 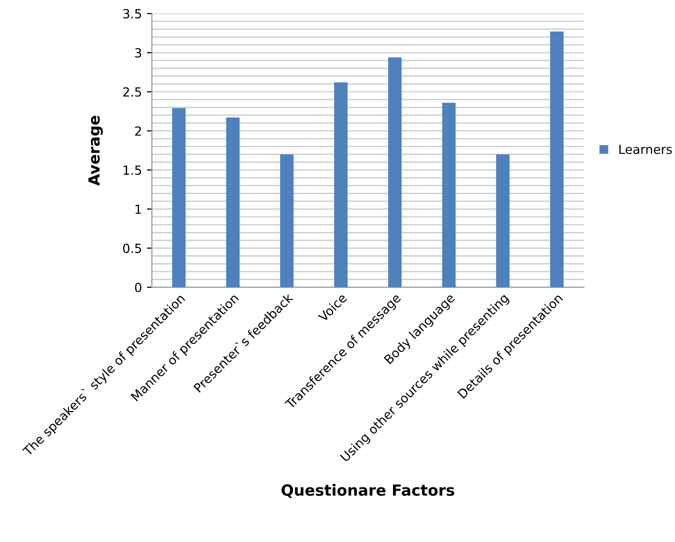 I want to click on y-tick-label: 0, so click(x=138, y=287).